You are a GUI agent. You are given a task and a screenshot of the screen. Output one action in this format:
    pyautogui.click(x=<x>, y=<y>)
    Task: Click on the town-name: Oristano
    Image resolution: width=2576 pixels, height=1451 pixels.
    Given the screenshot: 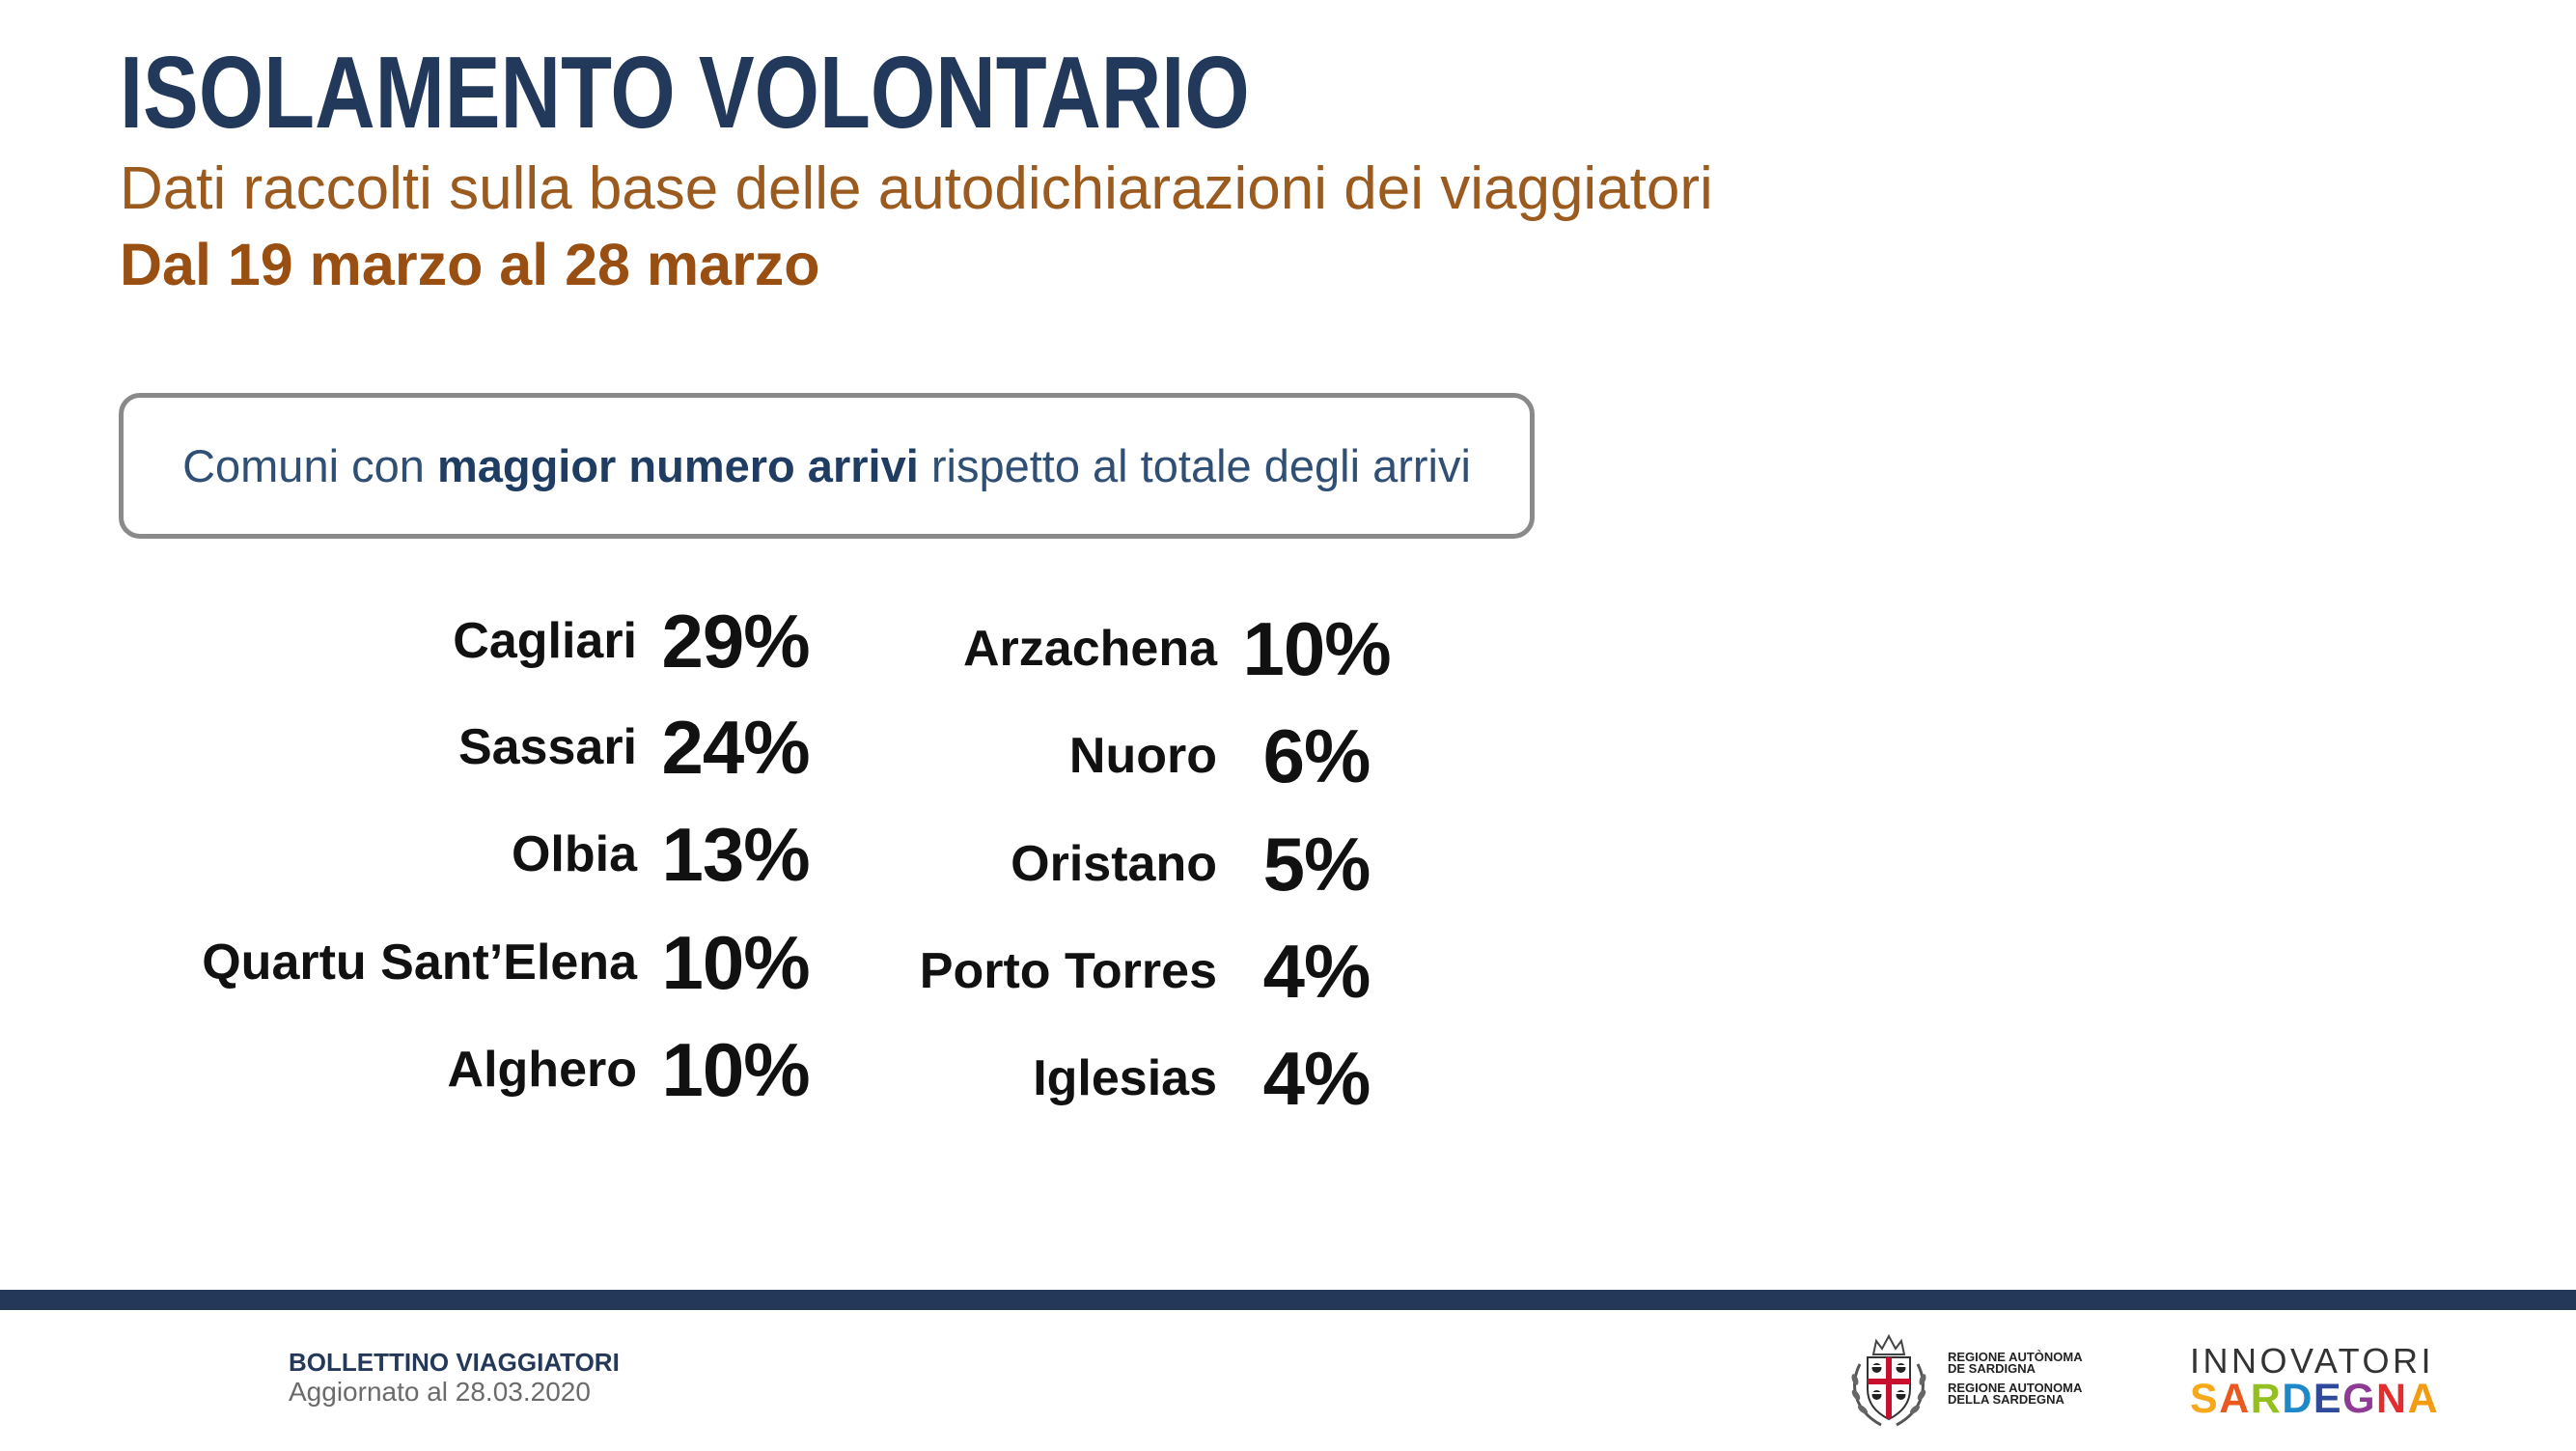 What is the action you would take?
    pyautogui.click(x=1114, y=864)
    